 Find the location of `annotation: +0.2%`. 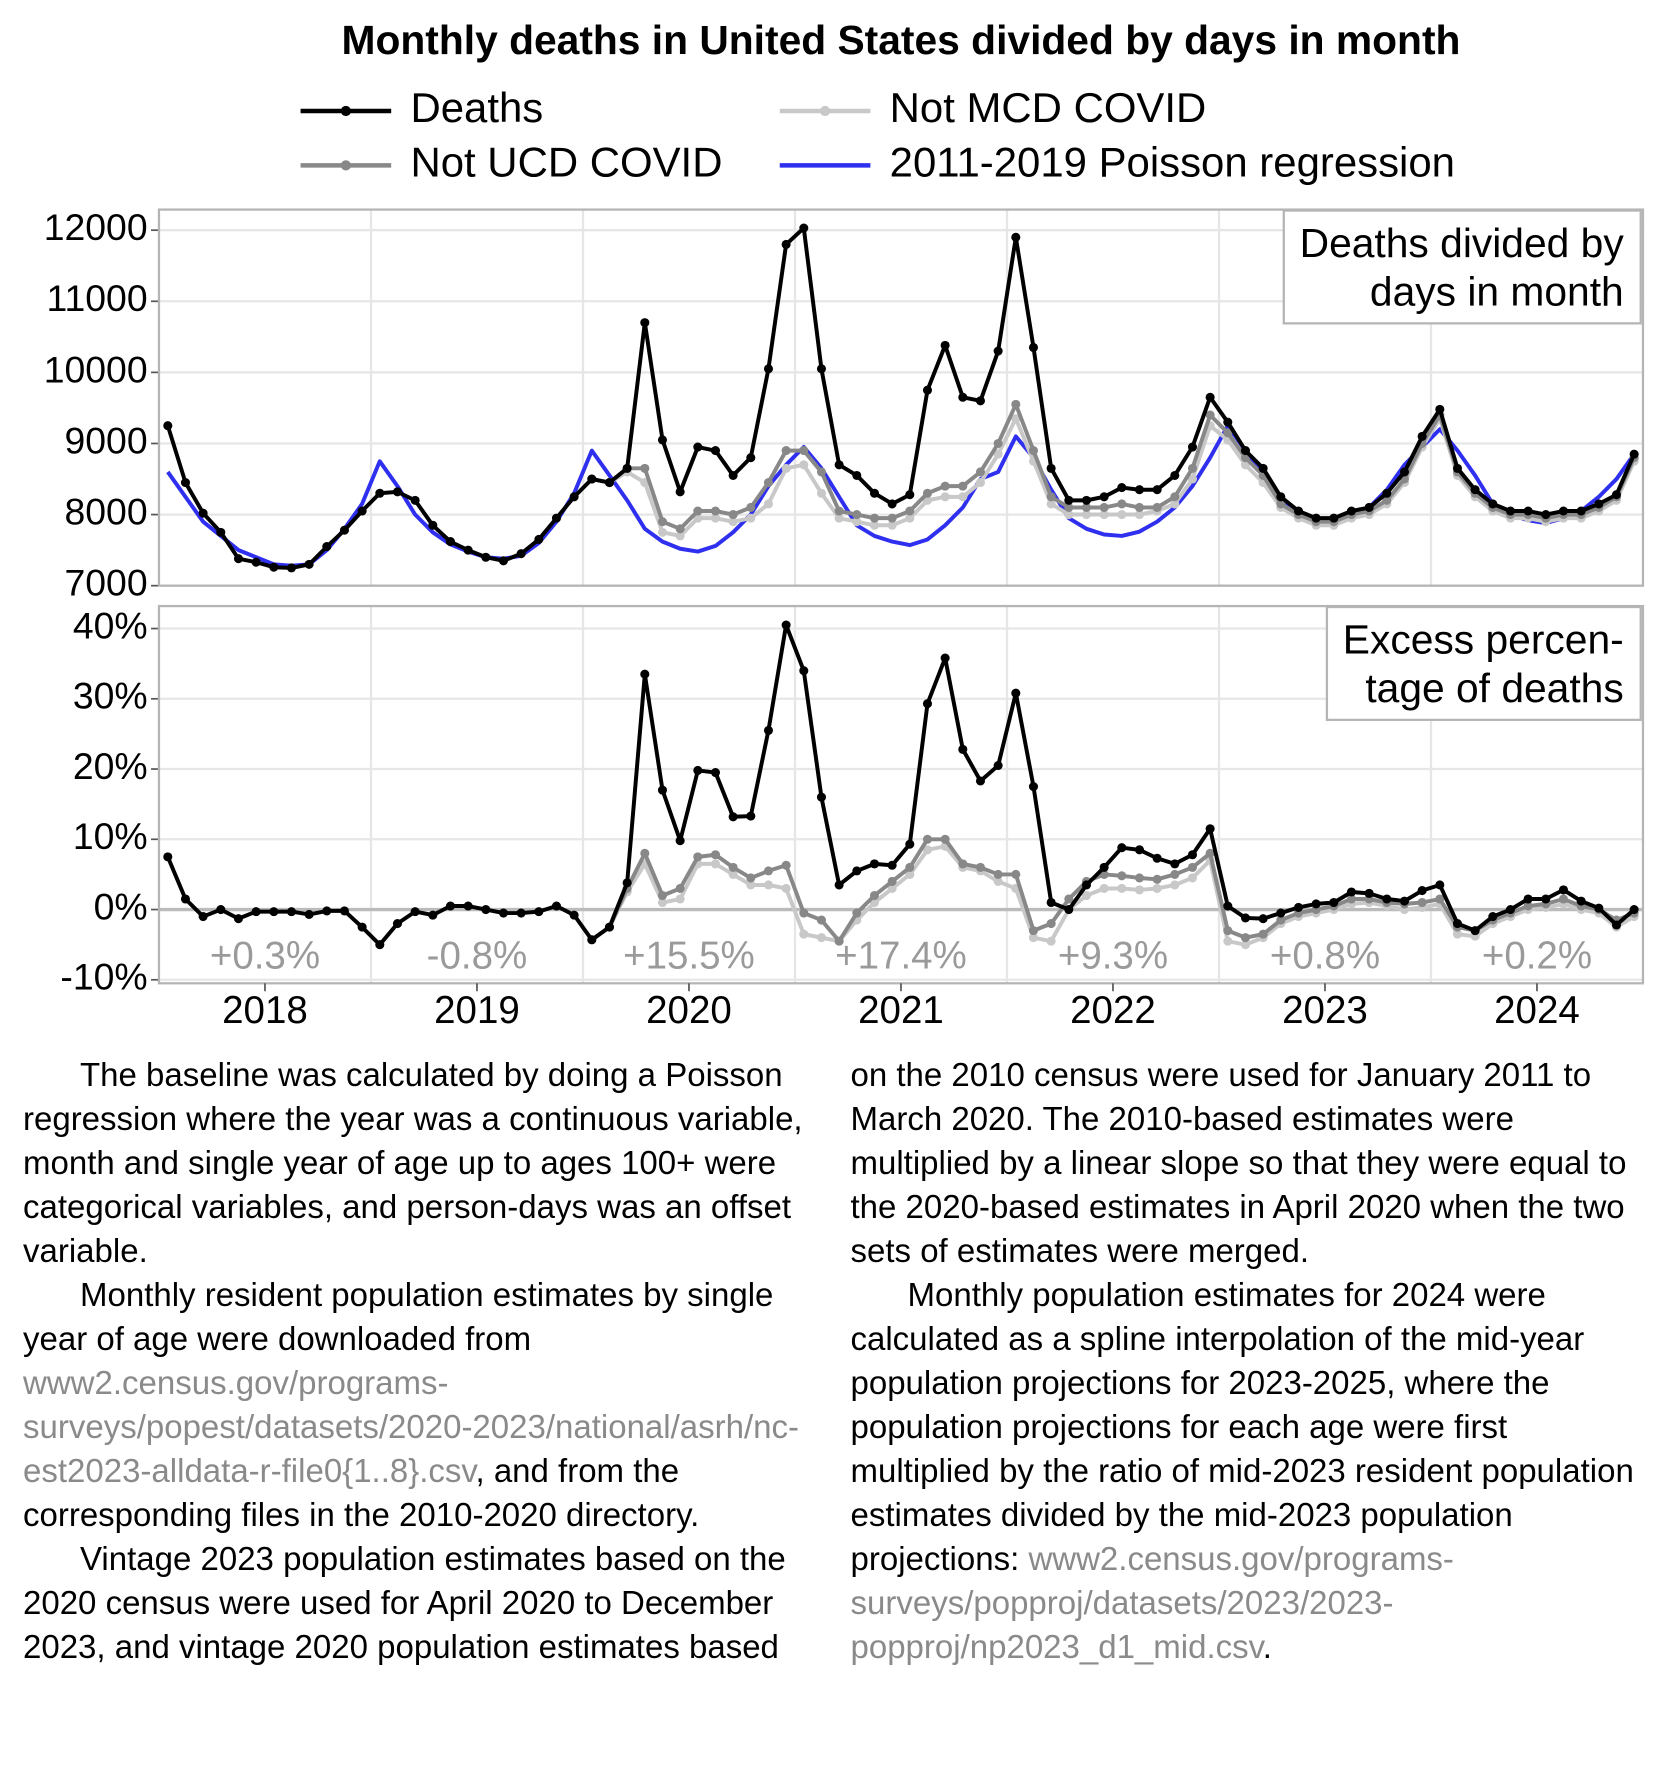

annotation: +0.2% is located at coordinates (1537, 956).